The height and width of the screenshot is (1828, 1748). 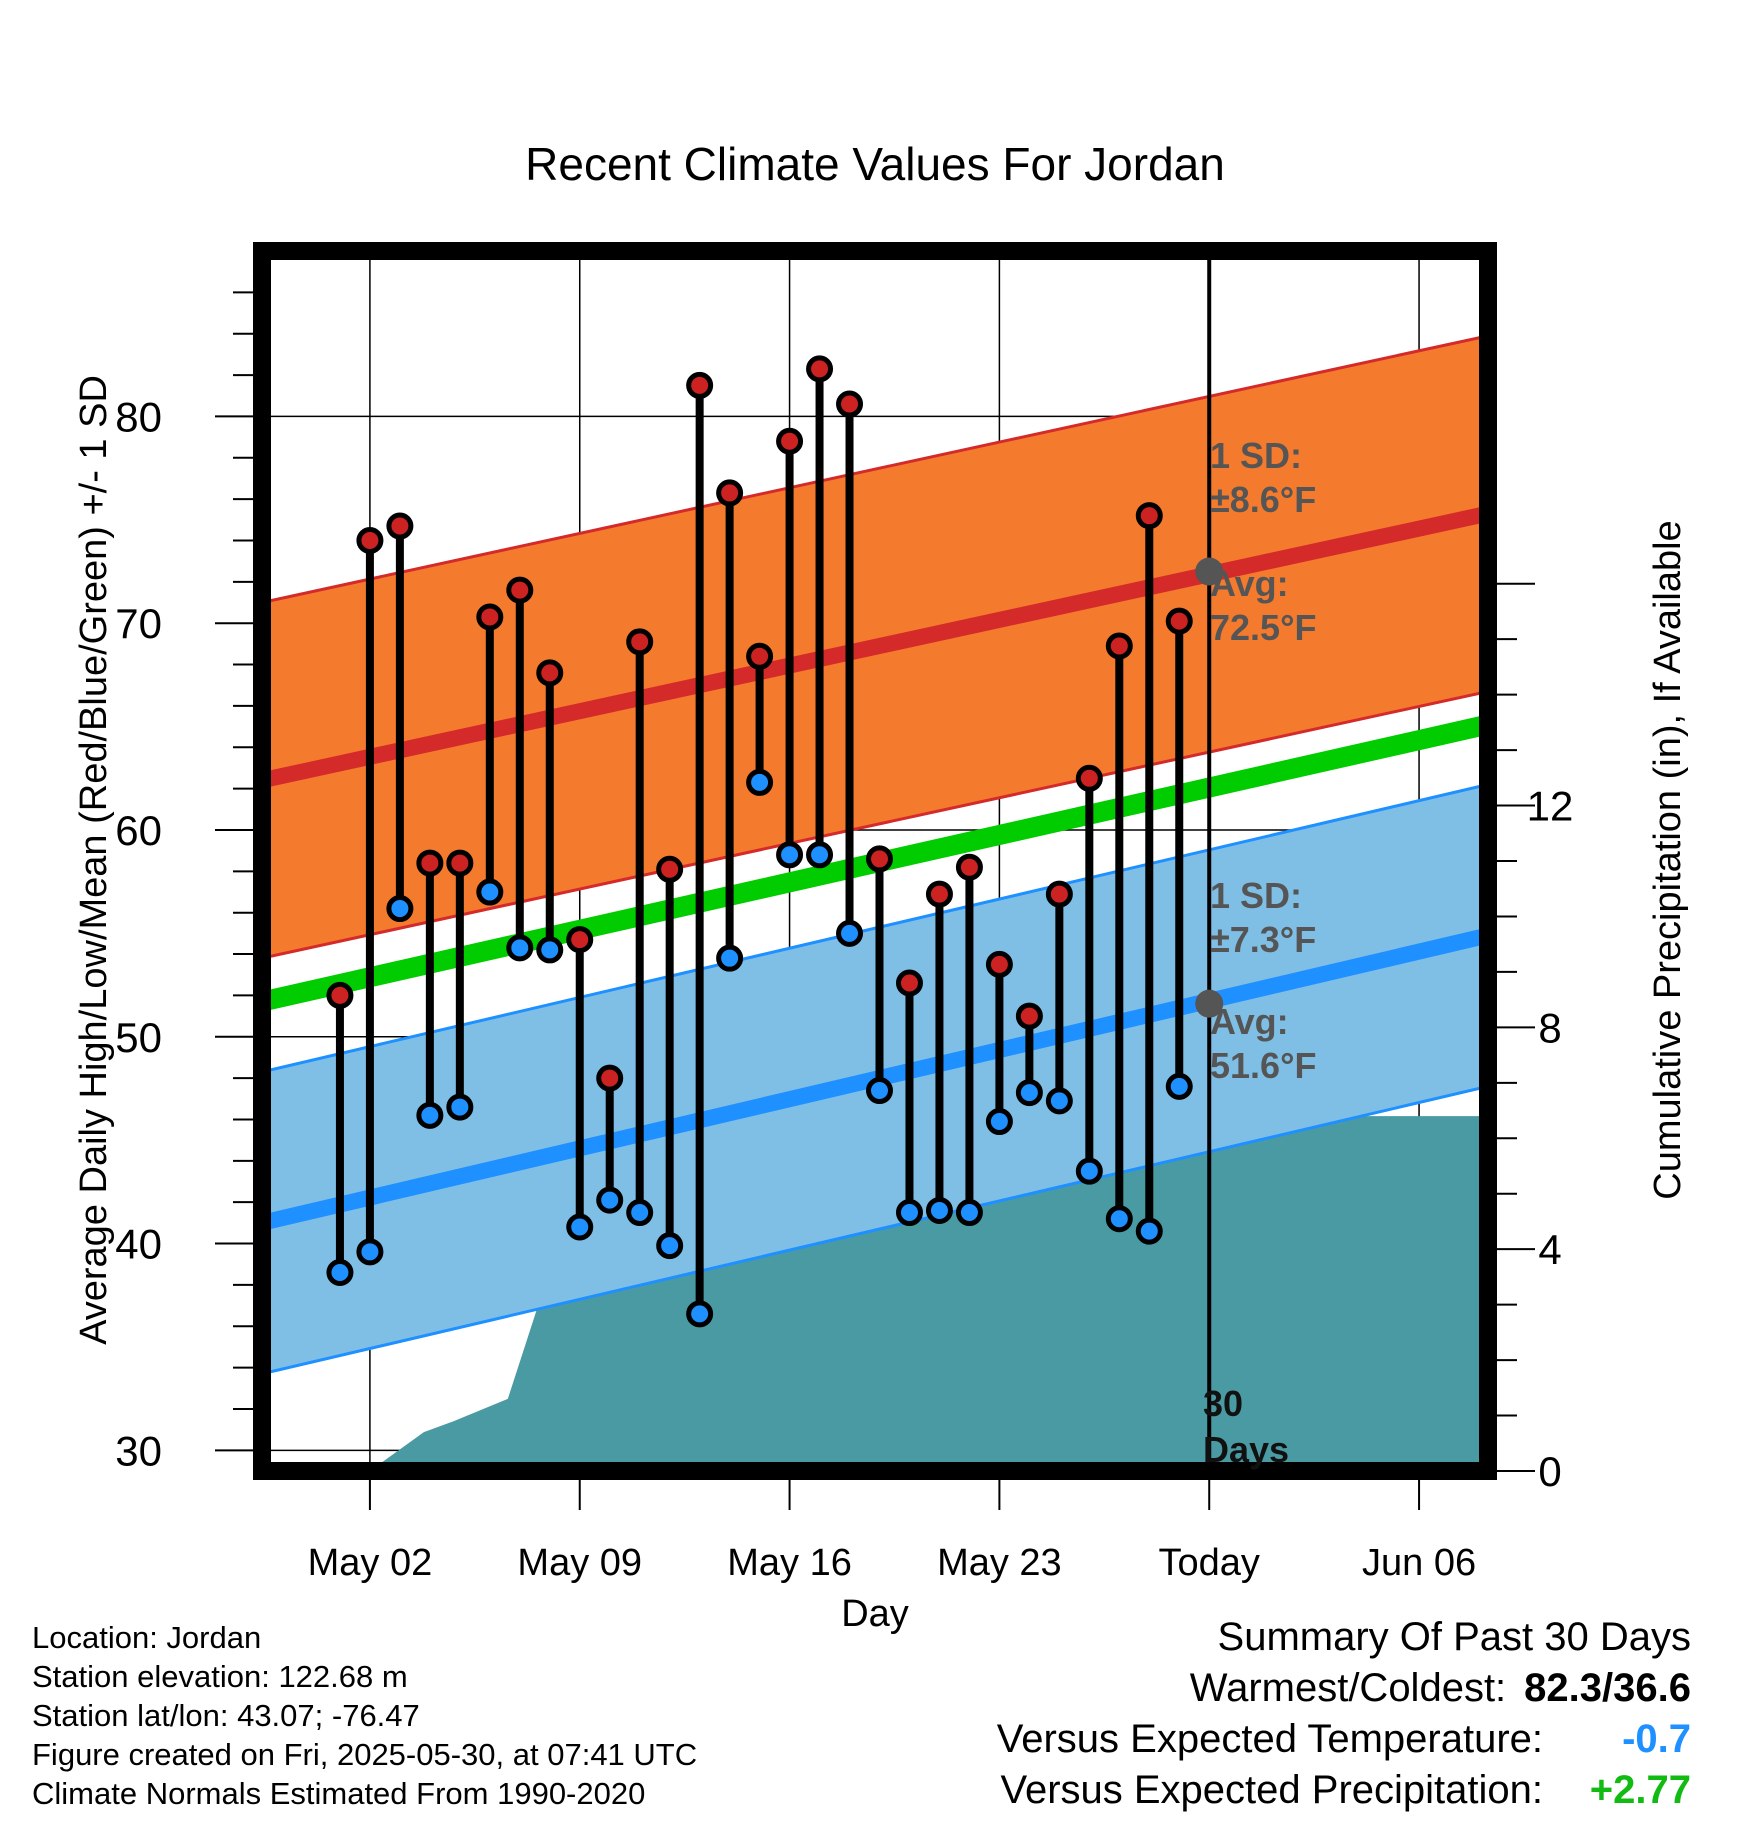 What do you see at coordinates (1209, 571) in the screenshot?
I see `today-high-average-marker` at bounding box center [1209, 571].